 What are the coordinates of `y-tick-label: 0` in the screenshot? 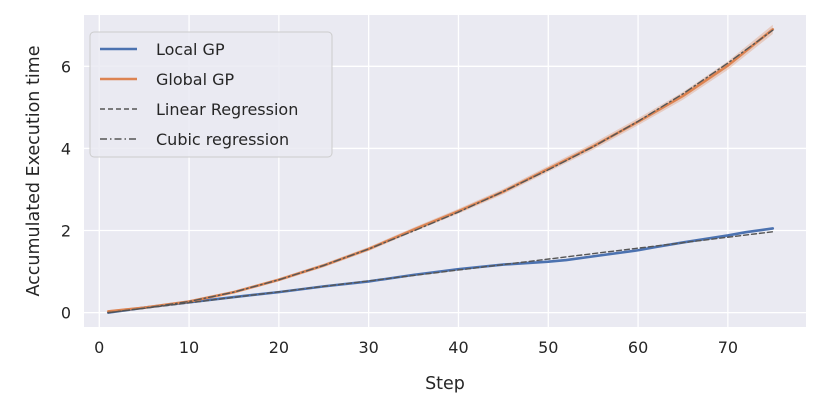 It's located at (66, 313).